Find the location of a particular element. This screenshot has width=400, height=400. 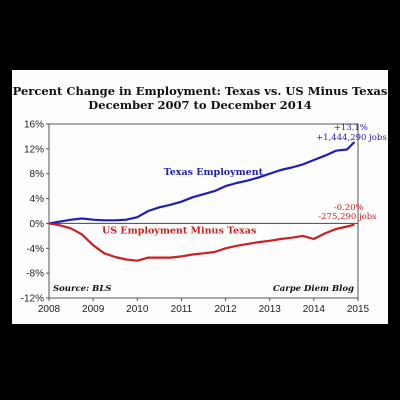

x-tick-label: 2012 is located at coordinates (225, 309).